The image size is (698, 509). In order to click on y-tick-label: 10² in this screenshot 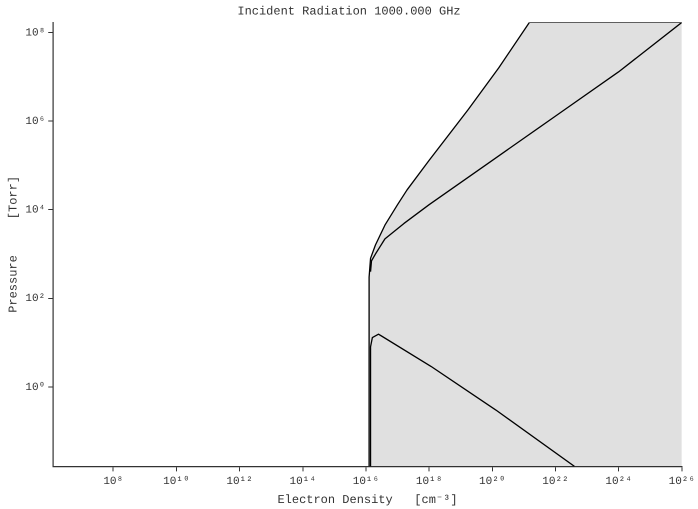, I will do `click(35, 299)`.